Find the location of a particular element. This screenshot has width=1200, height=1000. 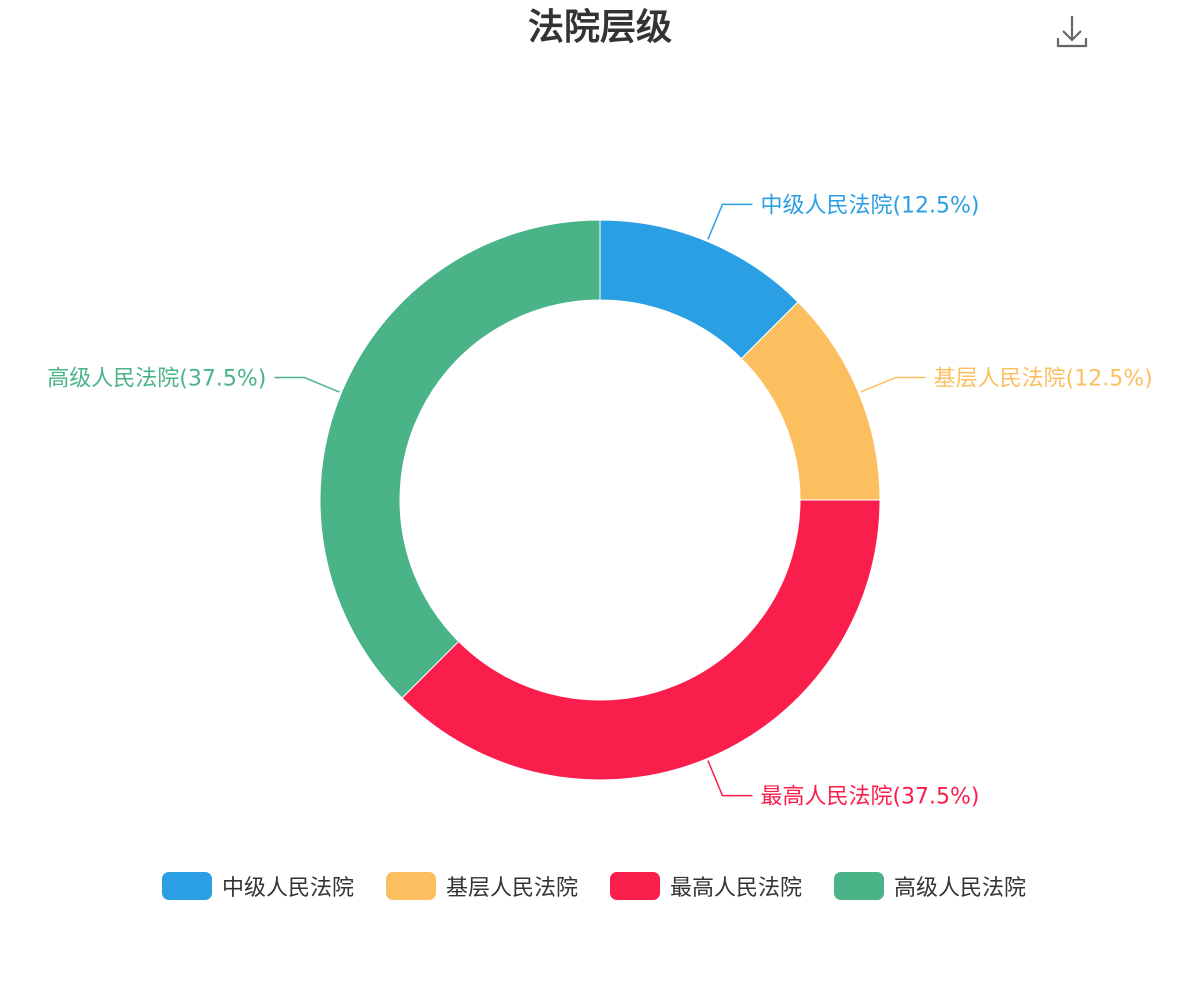

legend-item: 中级人民法院 is located at coordinates (258, 886).